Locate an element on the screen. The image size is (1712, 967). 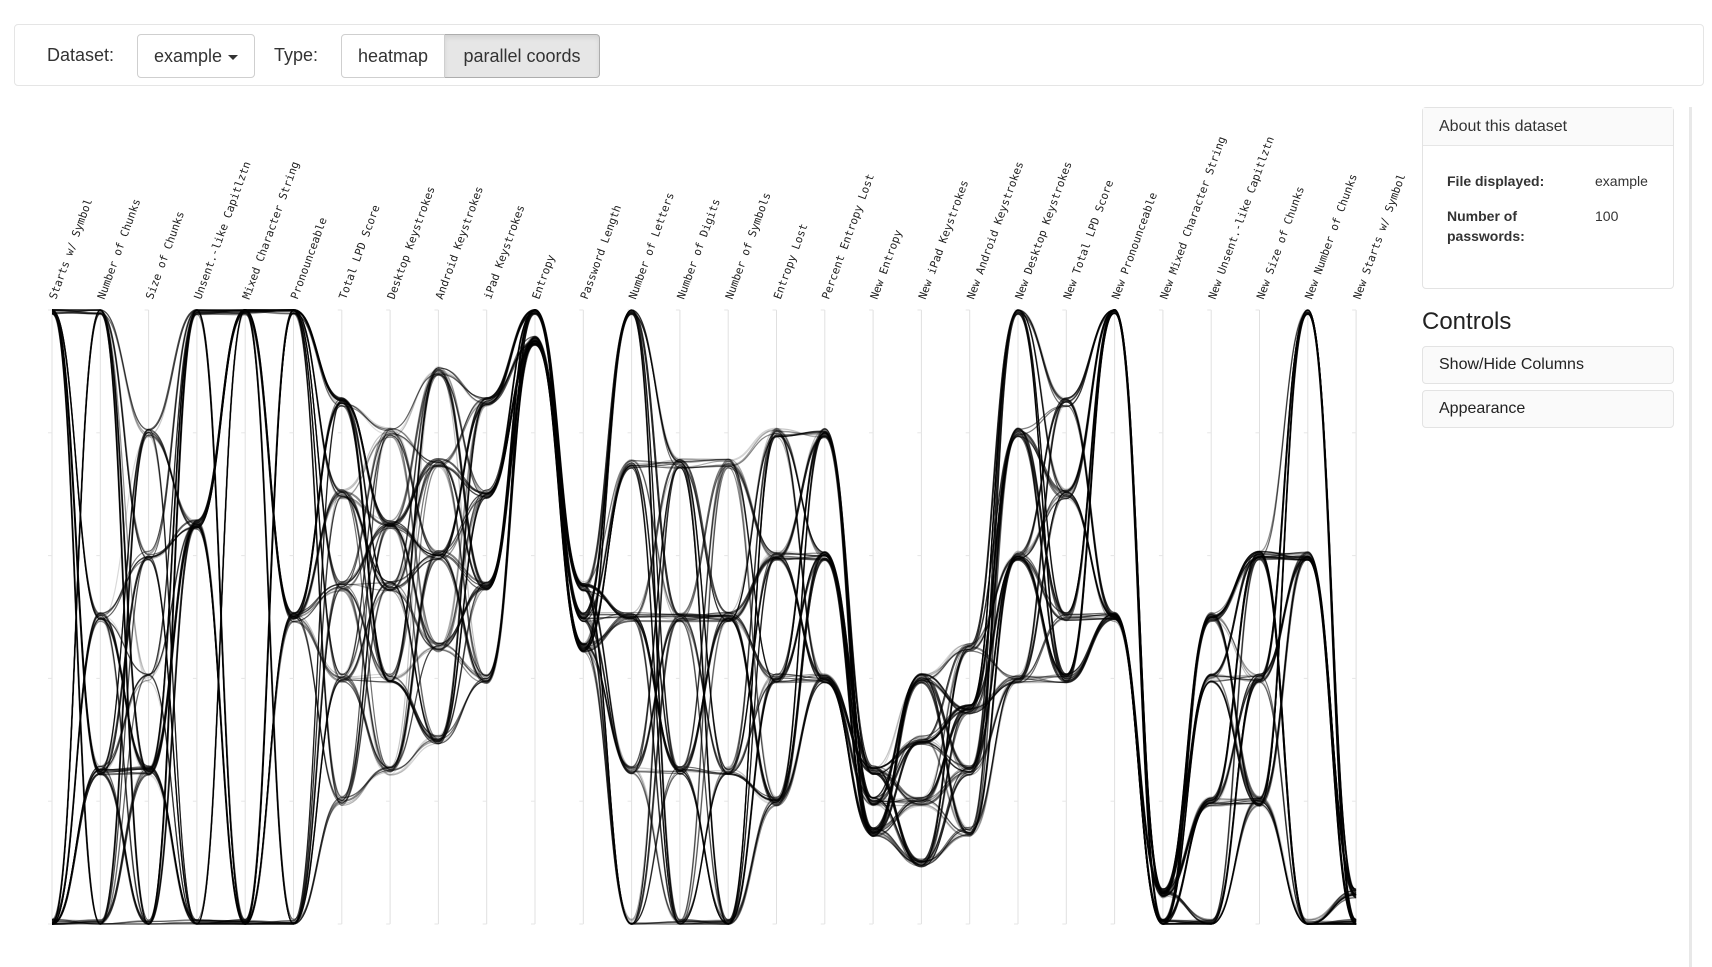
dataset-value: example is located at coordinates (188, 55).